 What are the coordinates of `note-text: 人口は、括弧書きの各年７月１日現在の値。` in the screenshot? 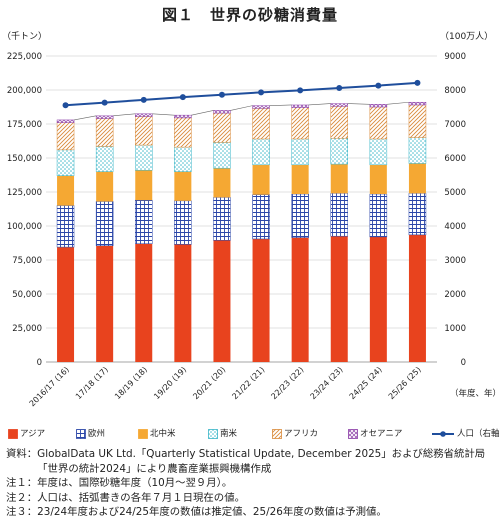 It's located at (141, 497).